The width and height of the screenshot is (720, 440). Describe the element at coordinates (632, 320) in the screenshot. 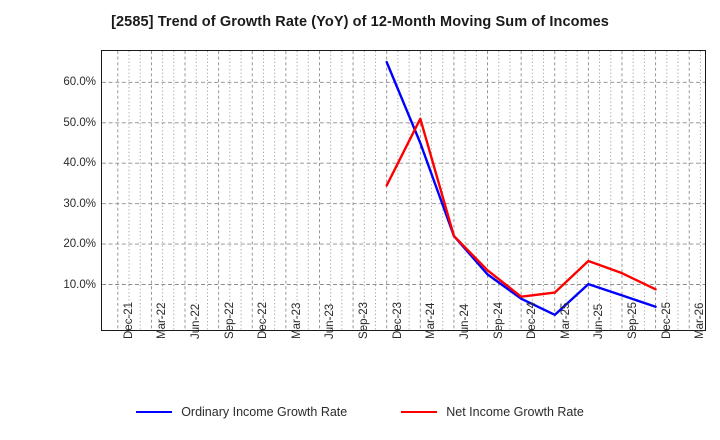

I see `x-axis-tick-label: Sep-25` at that location.